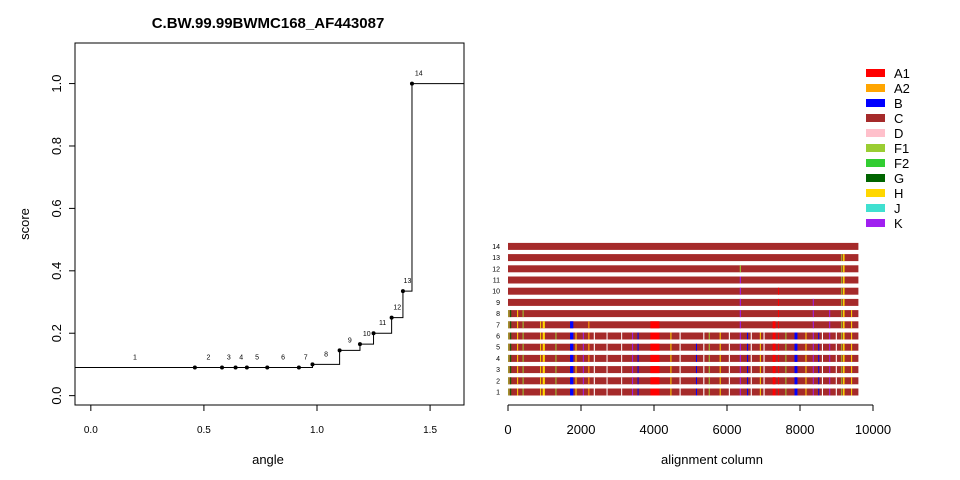 The height and width of the screenshot is (480, 960). Describe the element at coordinates (496, 281) in the screenshot. I see `row-label: 11` at that location.